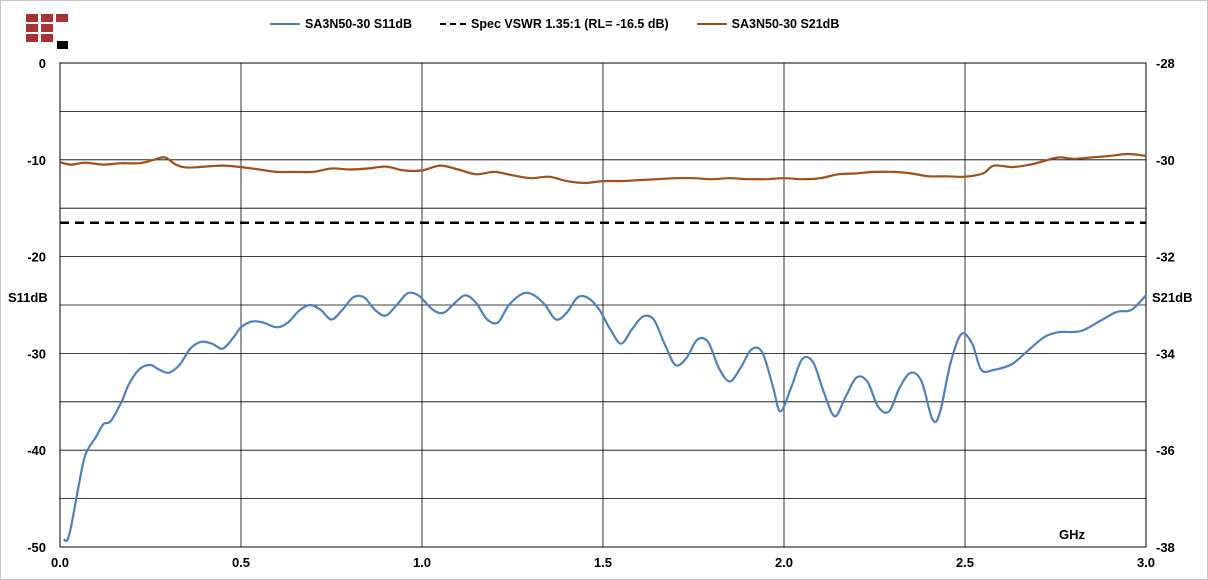 The image size is (1208, 580). What do you see at coordinates (42, 63) in the screenshot?
I see `y-left-tick-label: 0` at bounding box center [42, 63].